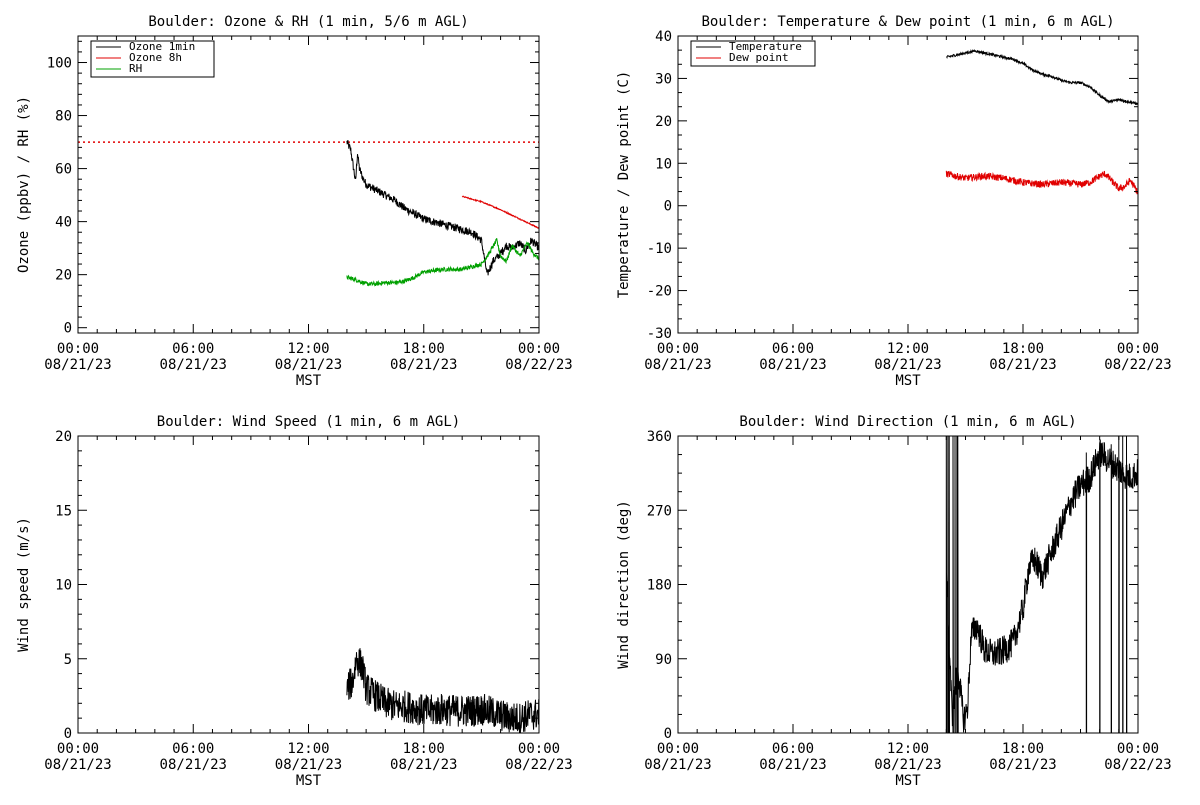 The image size is (1200, 805). I want to click on y-tick-label: -10, so click(659, 249).